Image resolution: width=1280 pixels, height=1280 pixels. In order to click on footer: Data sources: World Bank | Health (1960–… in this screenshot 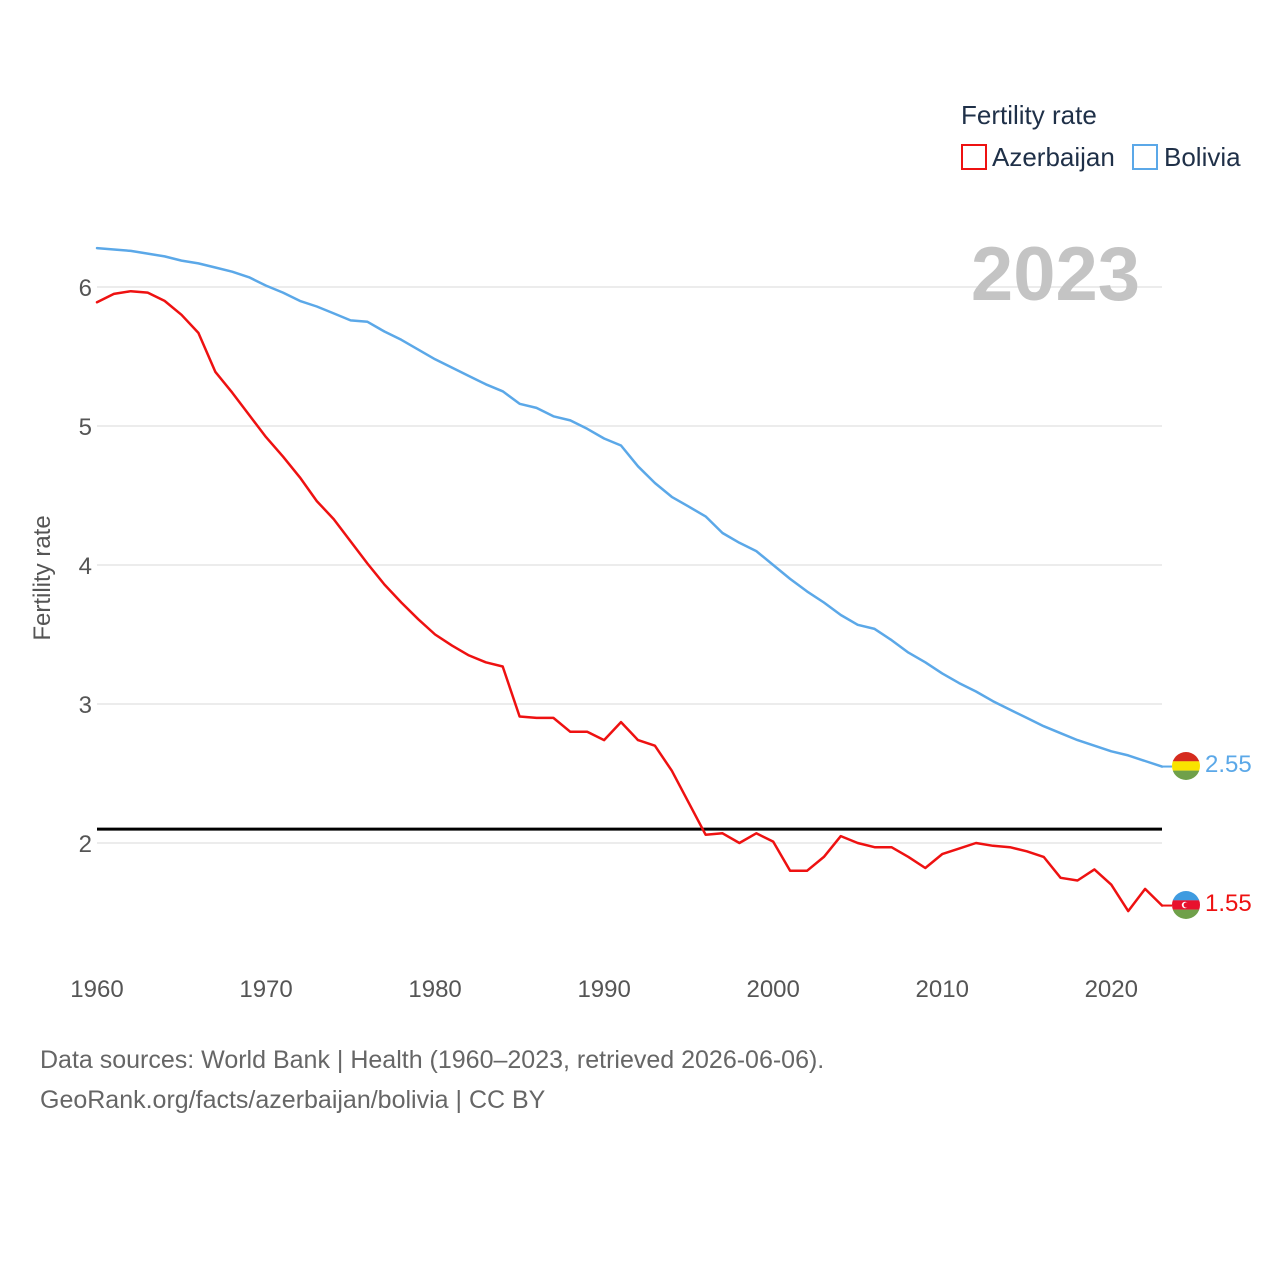, I will do `click(432, 1080)`.